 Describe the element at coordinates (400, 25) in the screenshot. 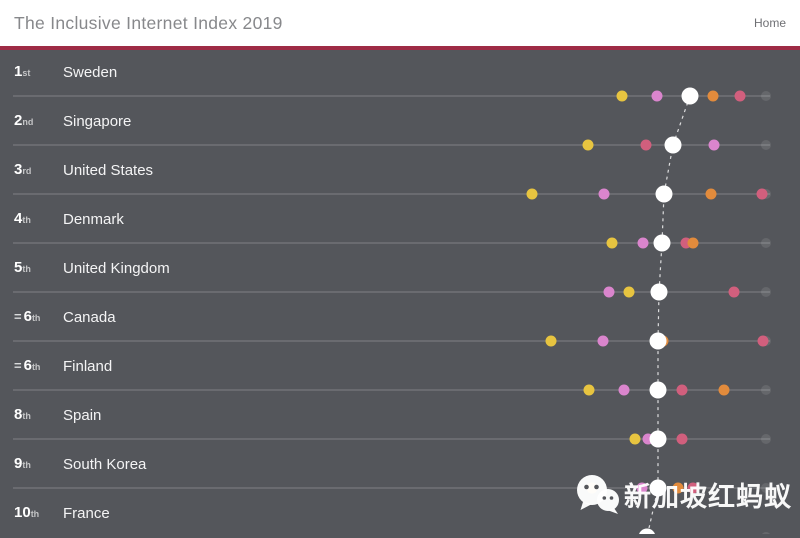

I see `page-header: The Inclusive Internet Index 2019 Home` at that location.